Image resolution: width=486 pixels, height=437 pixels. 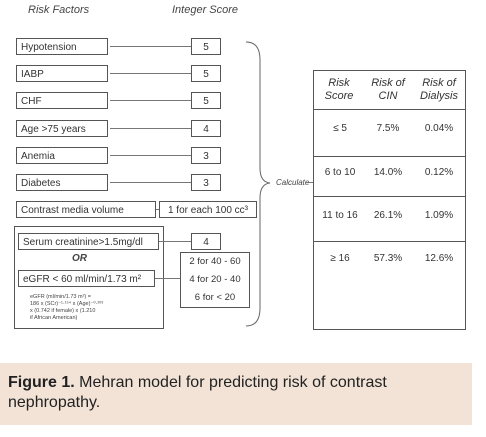 What do you see at coordinates (215, 297) in the screenshot?
I see `egfr-score-line: 6 for < 20` at bounding box center [215, 297].